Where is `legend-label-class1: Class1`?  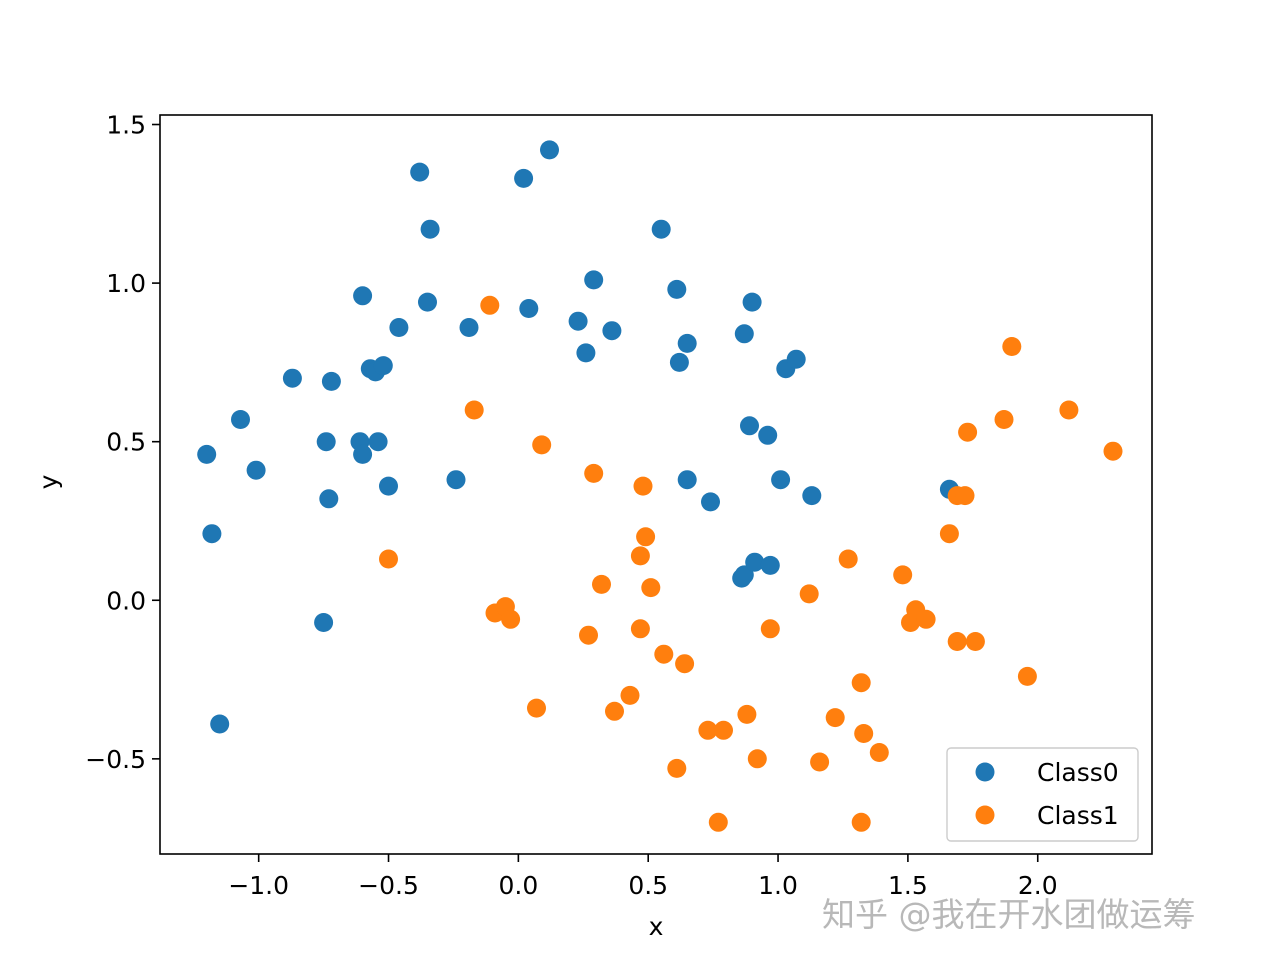
legend-label-class1: Class1 is located at coordinates (1078, 815).